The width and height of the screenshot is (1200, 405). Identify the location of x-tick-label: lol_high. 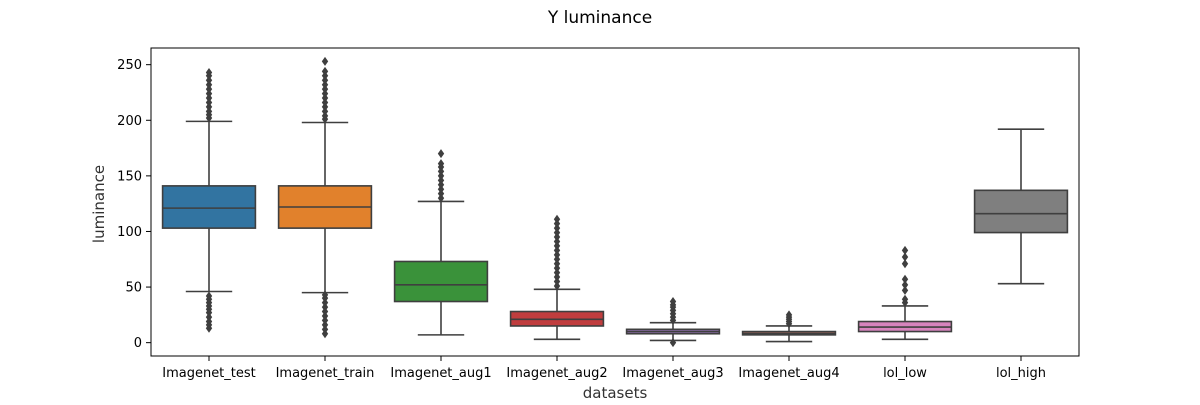
(1021, 373).